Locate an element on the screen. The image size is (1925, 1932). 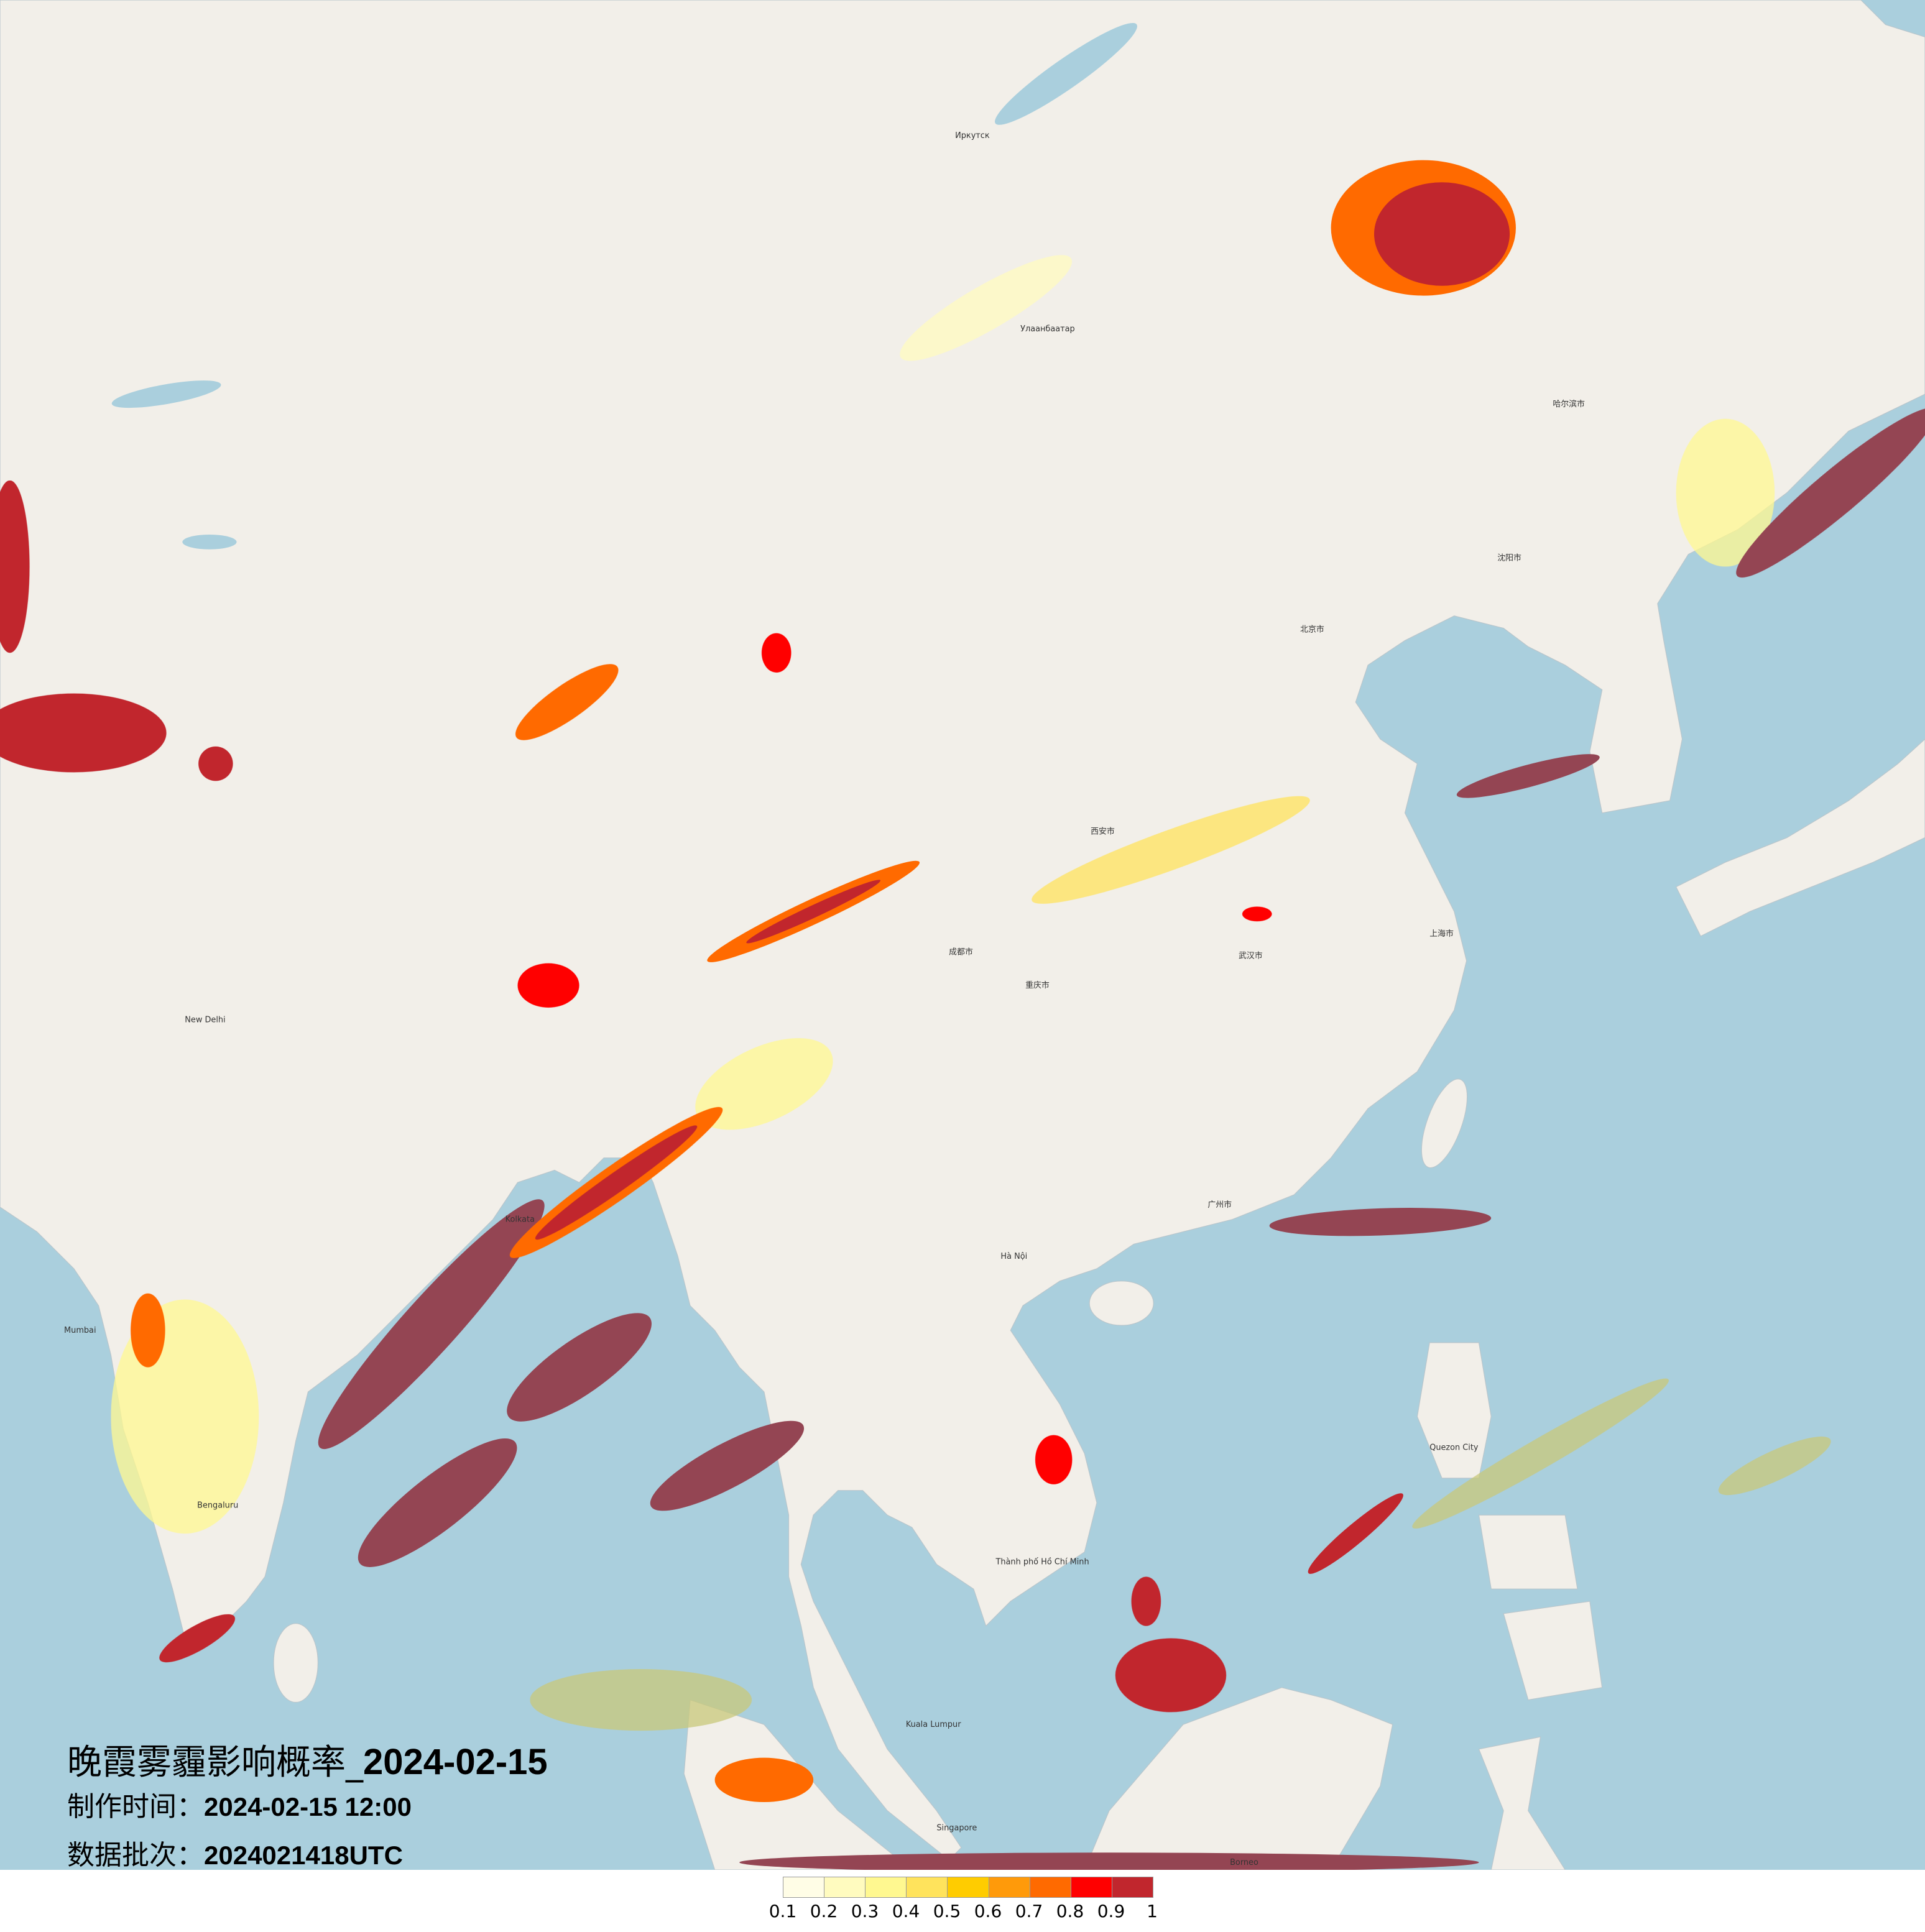
production-time-label: 制作时间： is located at coordinates (135, 1807).